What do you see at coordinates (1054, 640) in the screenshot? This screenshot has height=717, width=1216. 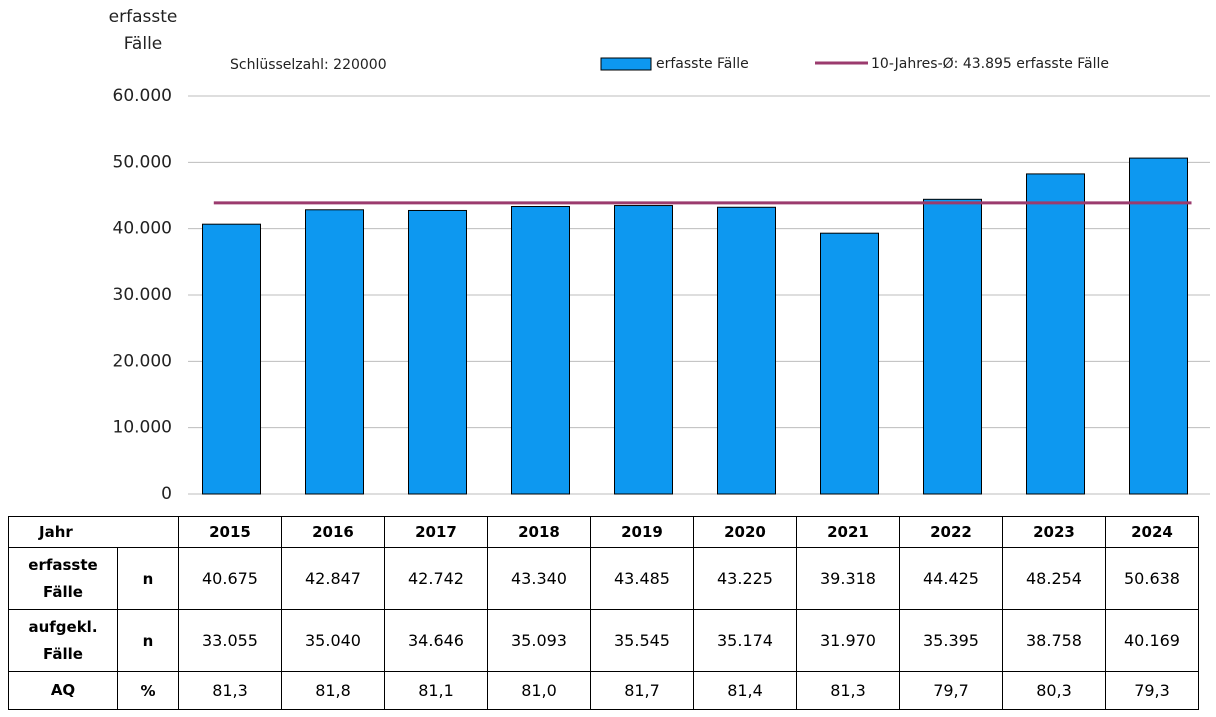 I see `table-cell: 38.758` at bounding box center [1054, 640].